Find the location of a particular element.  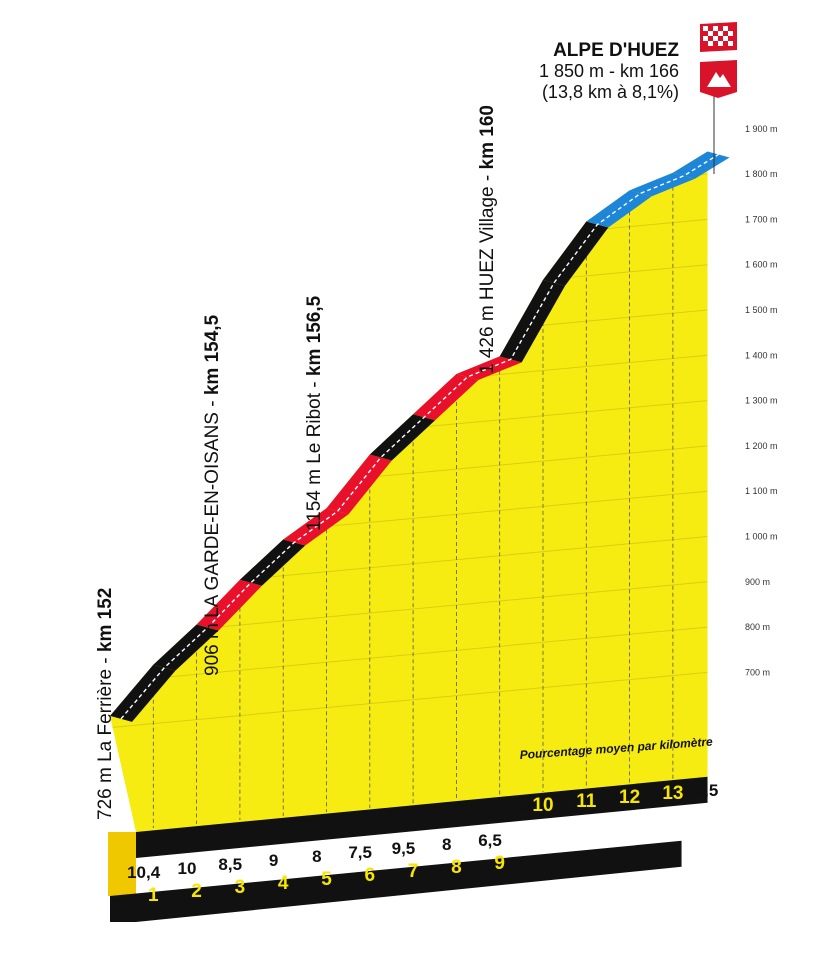

gradient-labels: 10,4 10 8,5 9 8 7,5 9,5 8 6,5 11,5 9 5 5 5,5 is located at coordinates (422, 831).